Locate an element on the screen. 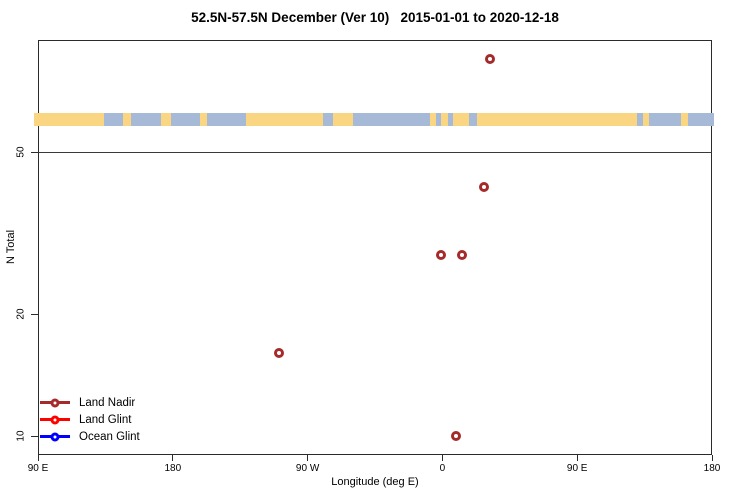 The height and width of the screenshot is (500, 750). land-nadir-symbol-icon is located at coordinates (55, 402).